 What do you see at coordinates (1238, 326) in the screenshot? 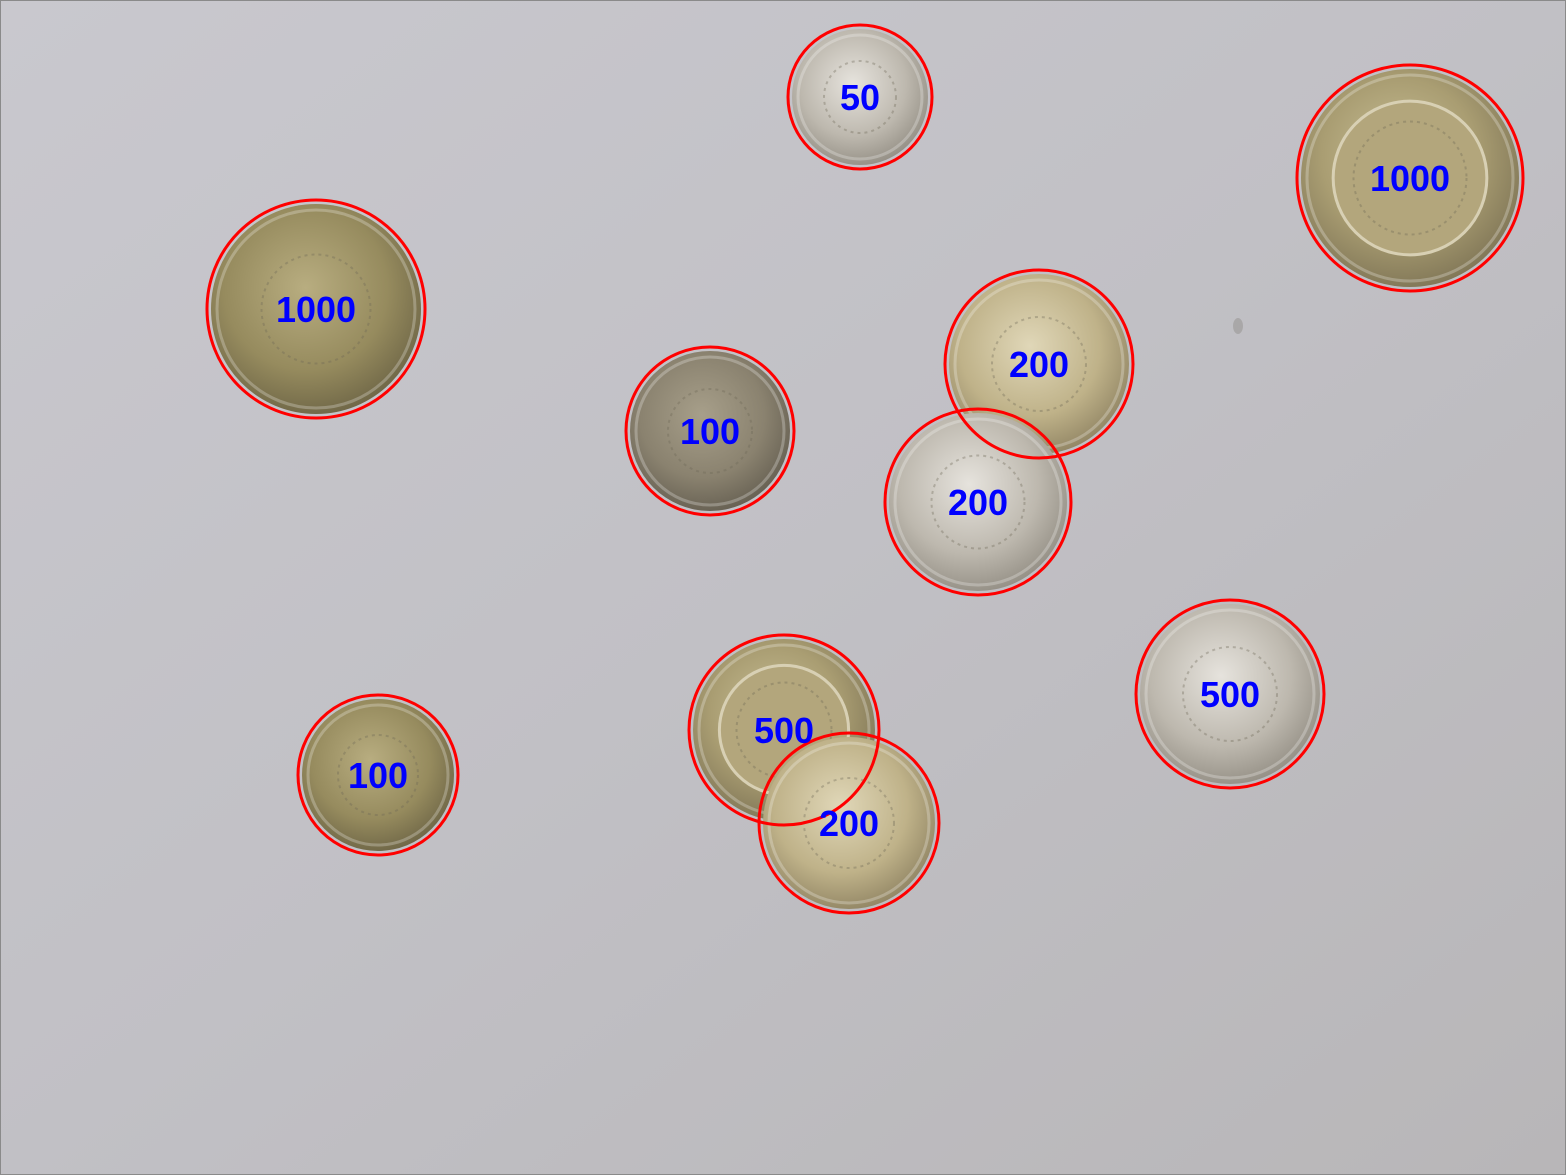
I see `surface-speck` at bounding box center [1238, 326].